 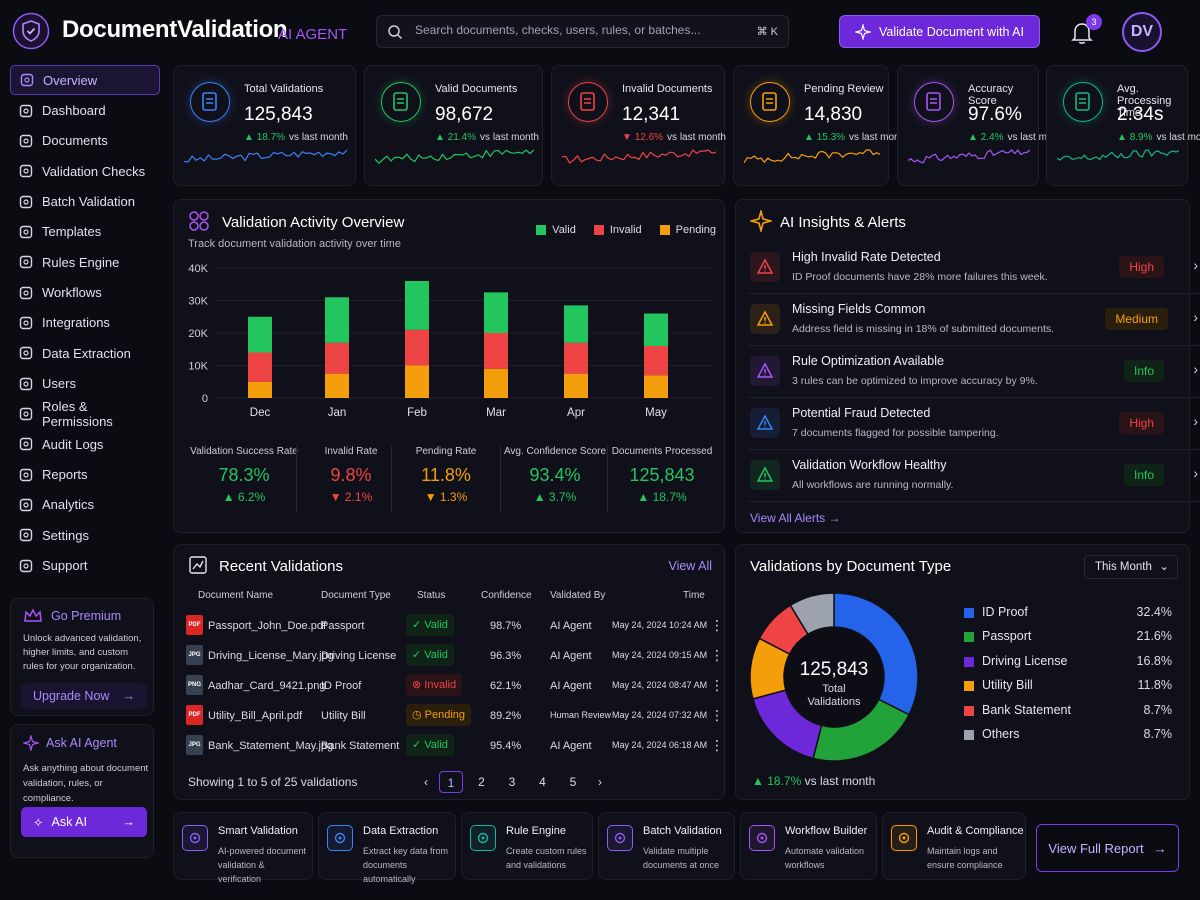 I want to click on column-header: Time, so click(x=694, y=595).